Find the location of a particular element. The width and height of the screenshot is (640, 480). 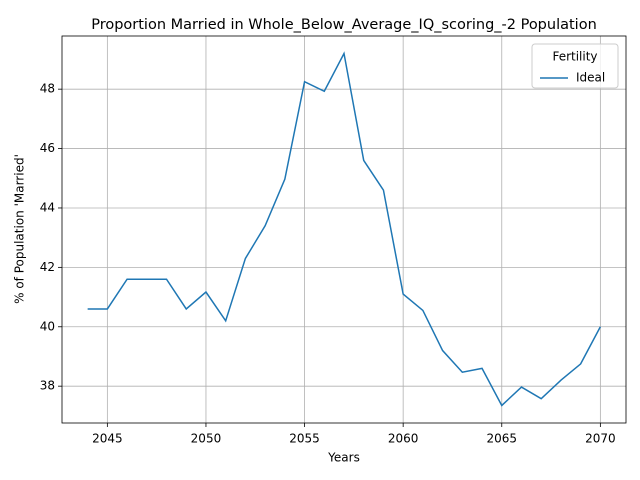

y-tick-label: 44 is located at coordinates (47, 207).